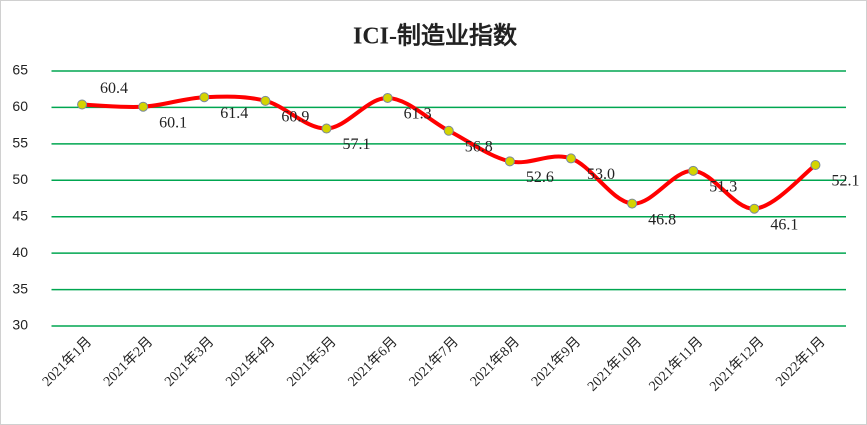  What do you see at coordinates (418, 114) in the screenshot?
I see `value-label: 61.3` at bounding box center [418, 114].